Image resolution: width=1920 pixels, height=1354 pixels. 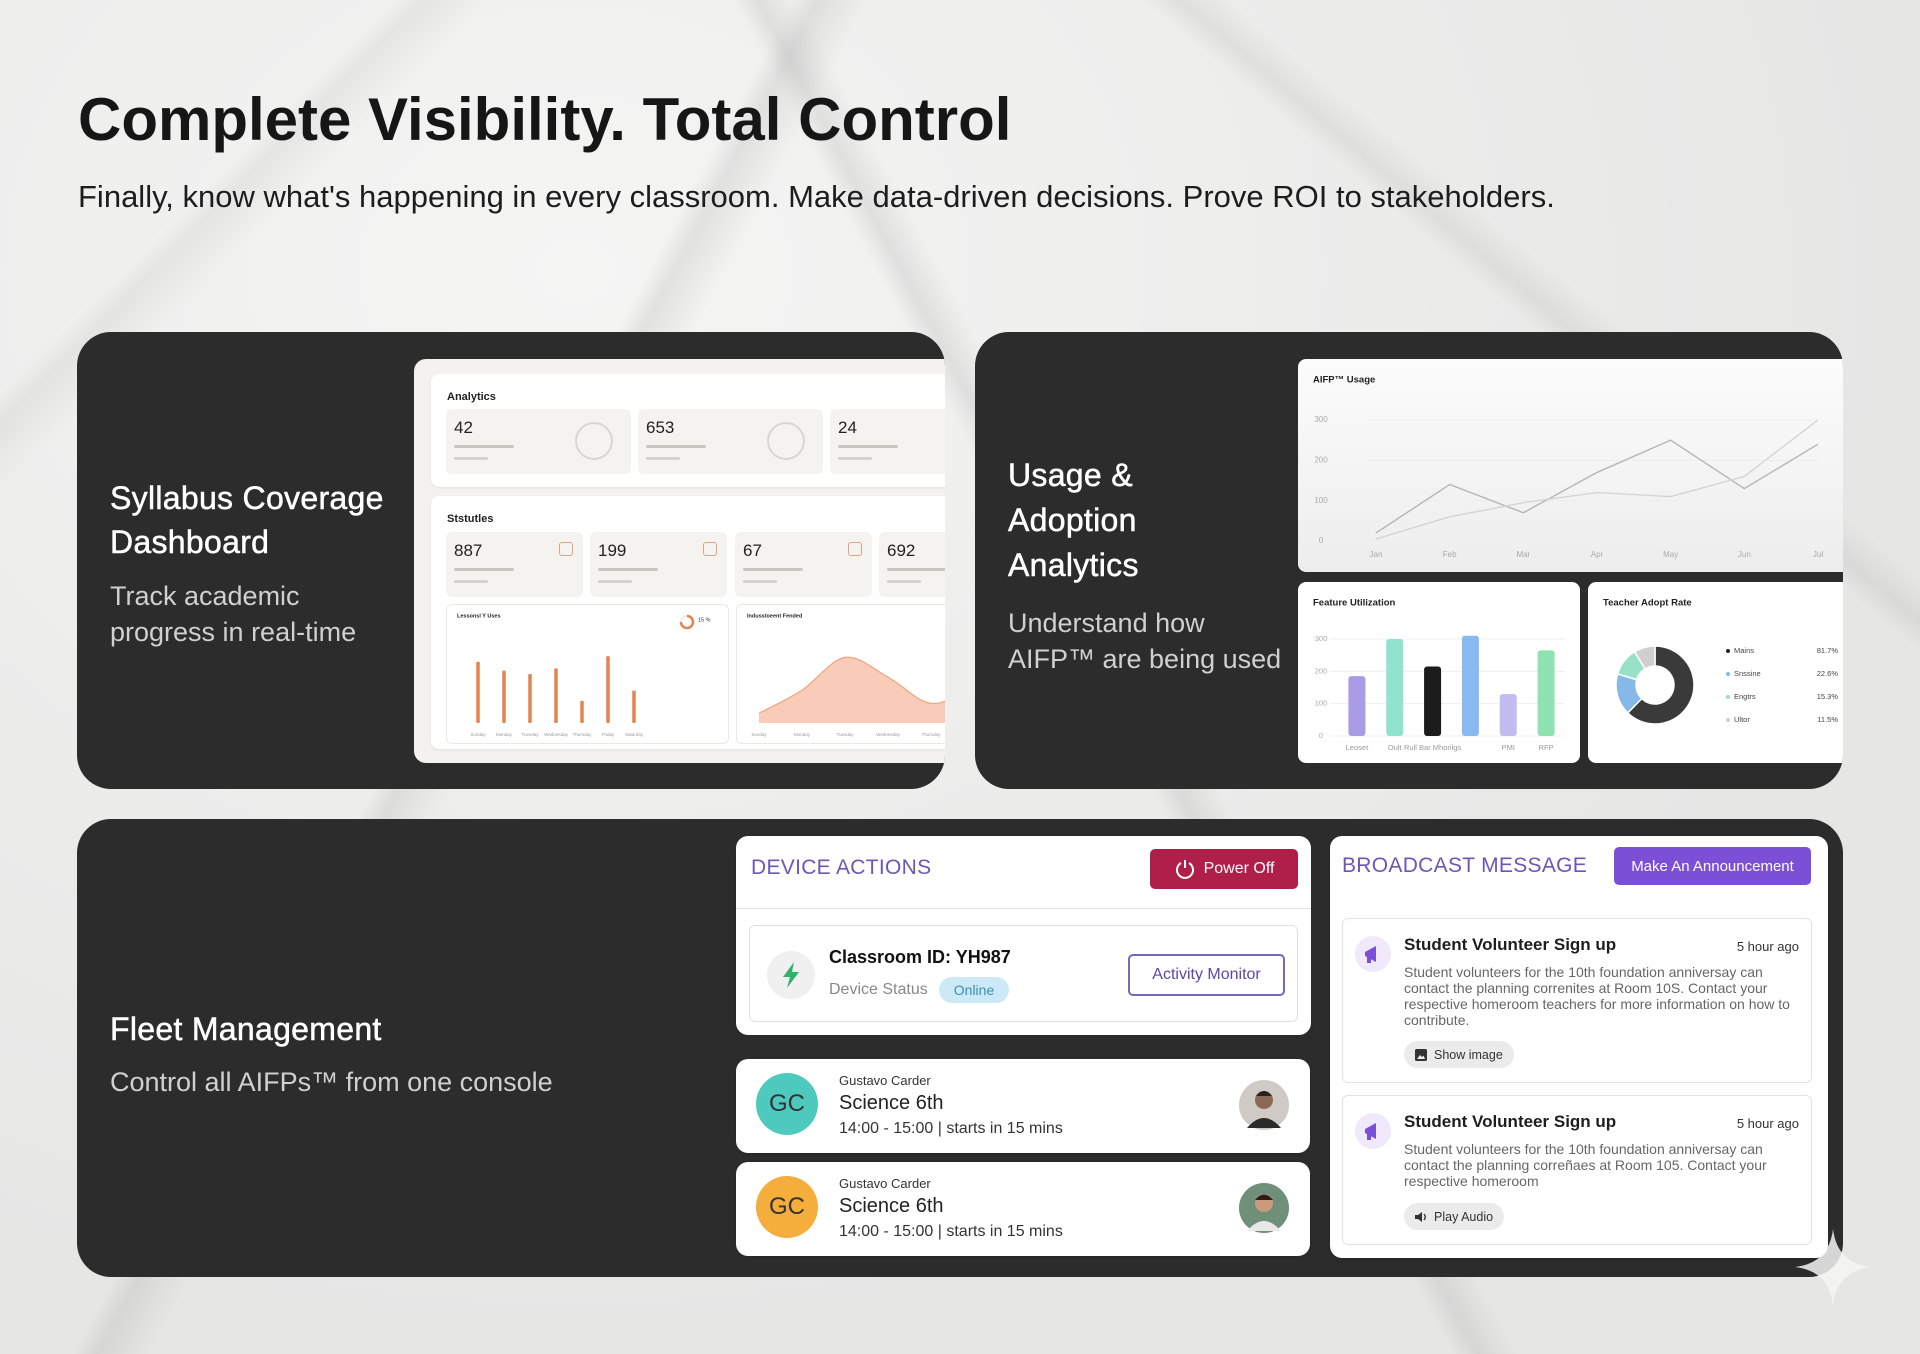 What do you see at coordinates (1357, 747) in the screenshot?
I see `x-tick-label: Leoset` at bounding box center [1357, 747].